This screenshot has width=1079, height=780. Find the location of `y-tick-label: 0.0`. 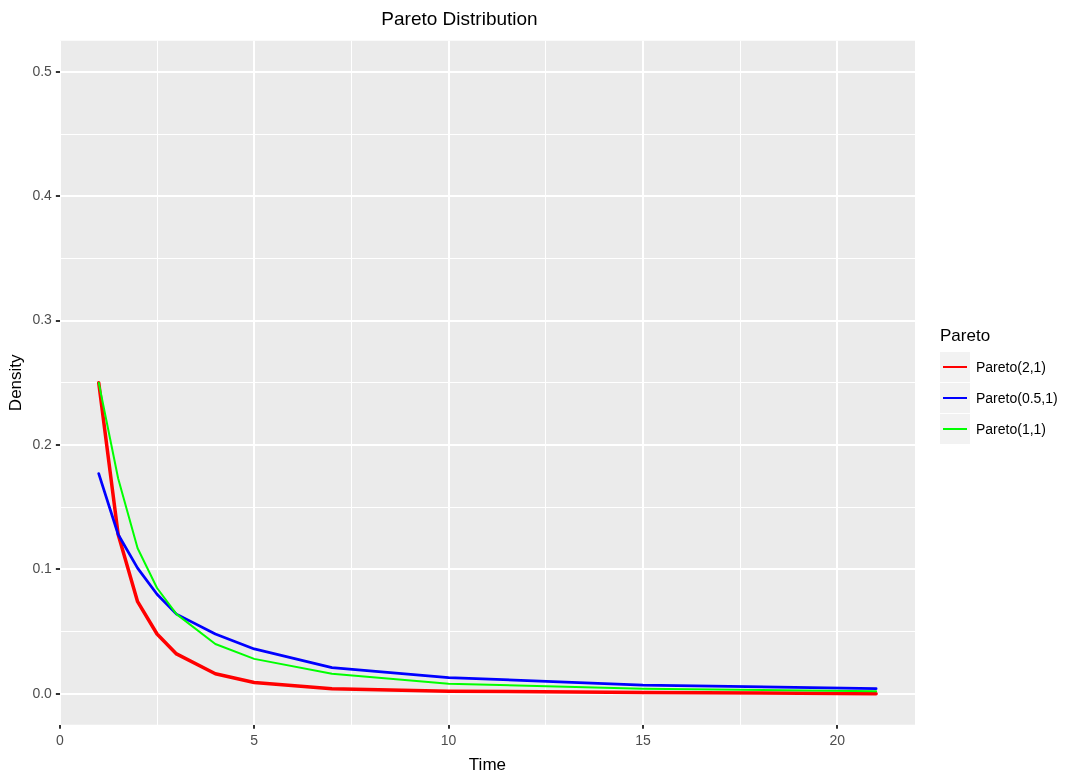

y-tick-label: 0.0 is located at coordinates (42, 692).